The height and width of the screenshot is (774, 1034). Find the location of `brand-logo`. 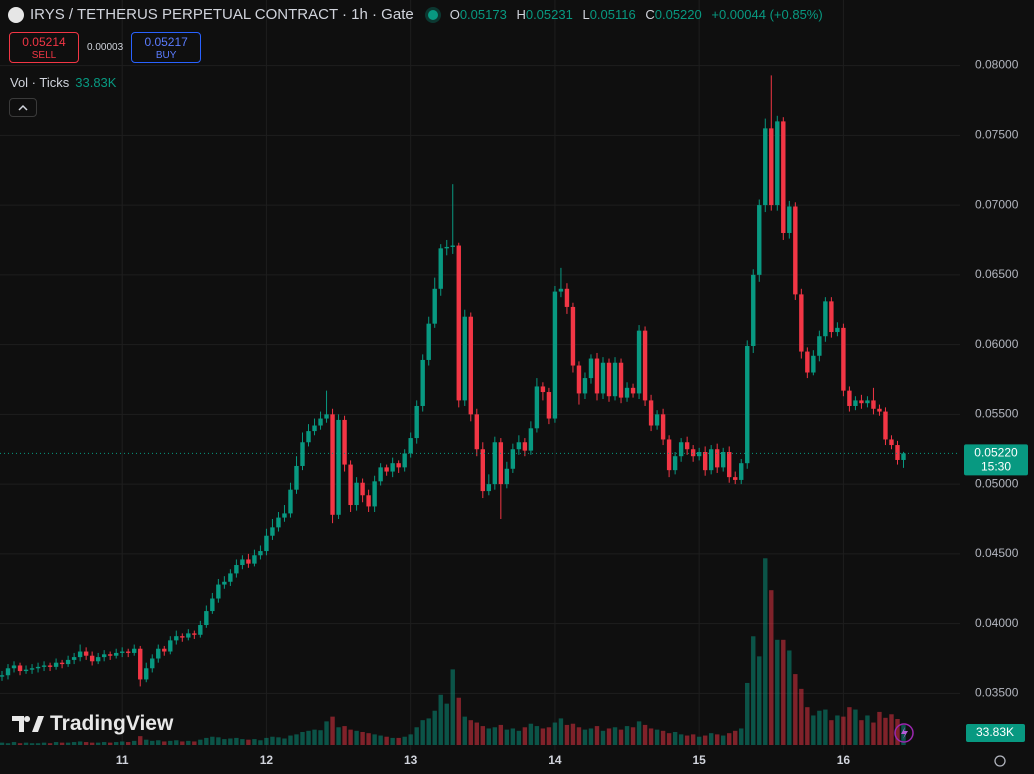

brand-logo is located at coordinates (28, 724).